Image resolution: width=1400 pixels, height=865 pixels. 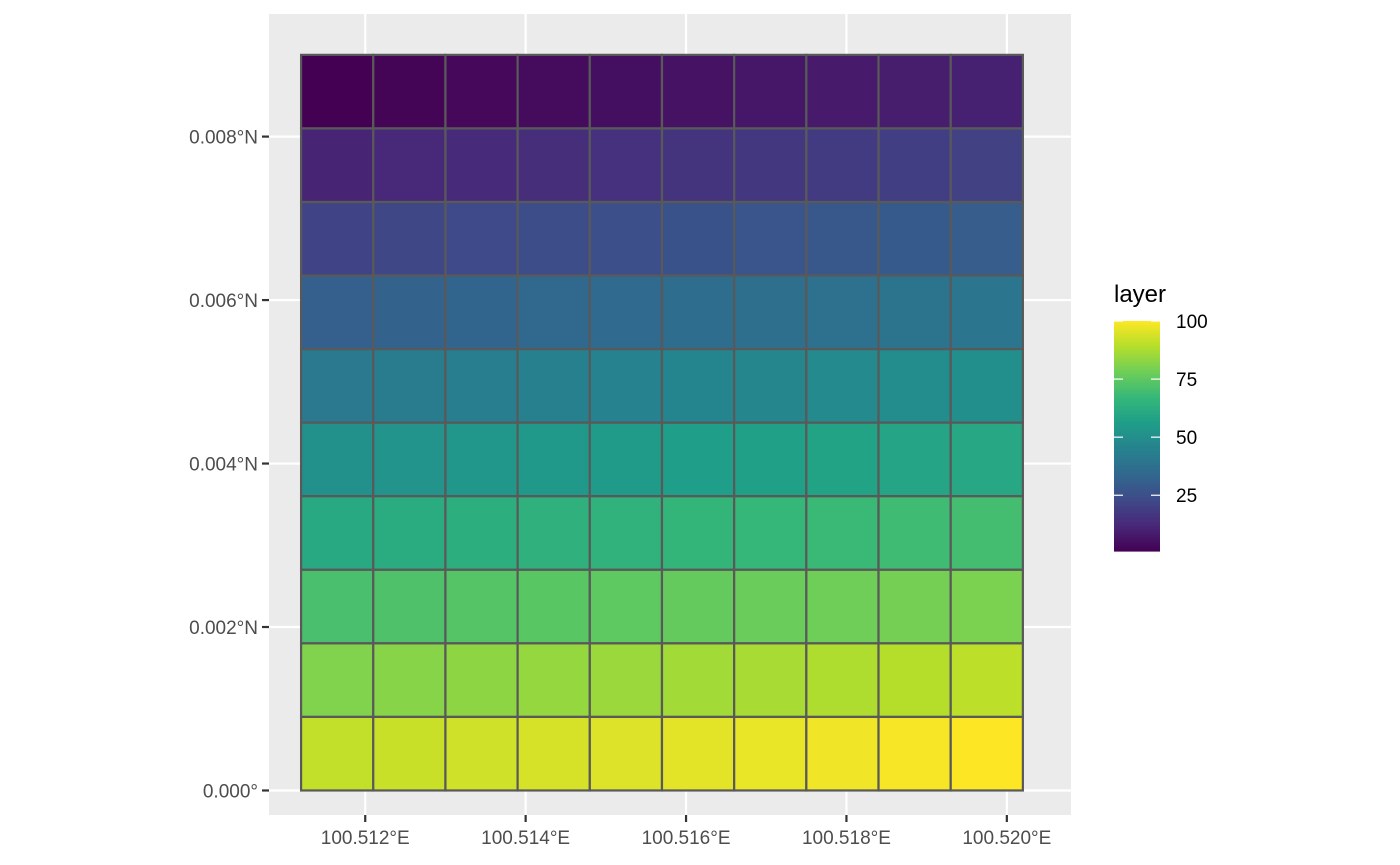 I want to click on cell-r8-c3, so click(x=553, y=680).